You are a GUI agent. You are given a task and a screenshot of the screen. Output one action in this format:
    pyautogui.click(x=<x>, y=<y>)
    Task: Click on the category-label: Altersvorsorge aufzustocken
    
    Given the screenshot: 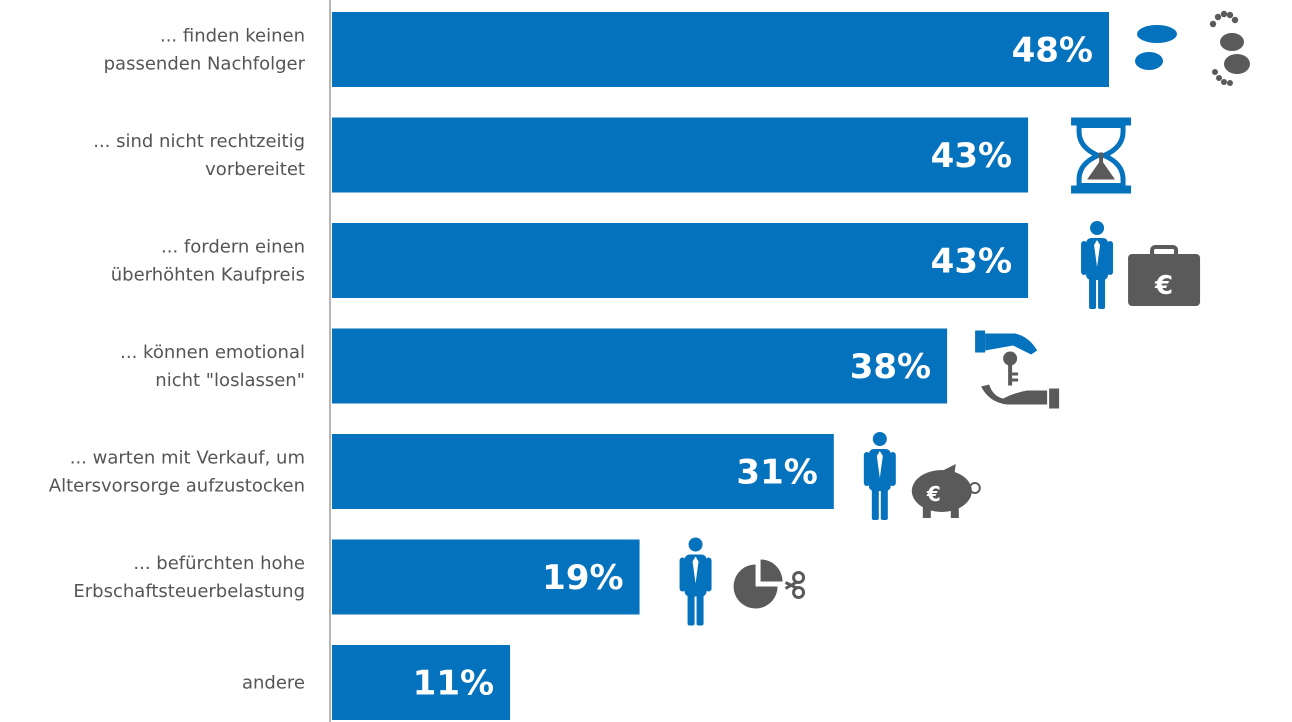 What is the action you would take?
    pyautogui.click(x=177, y=486)
    